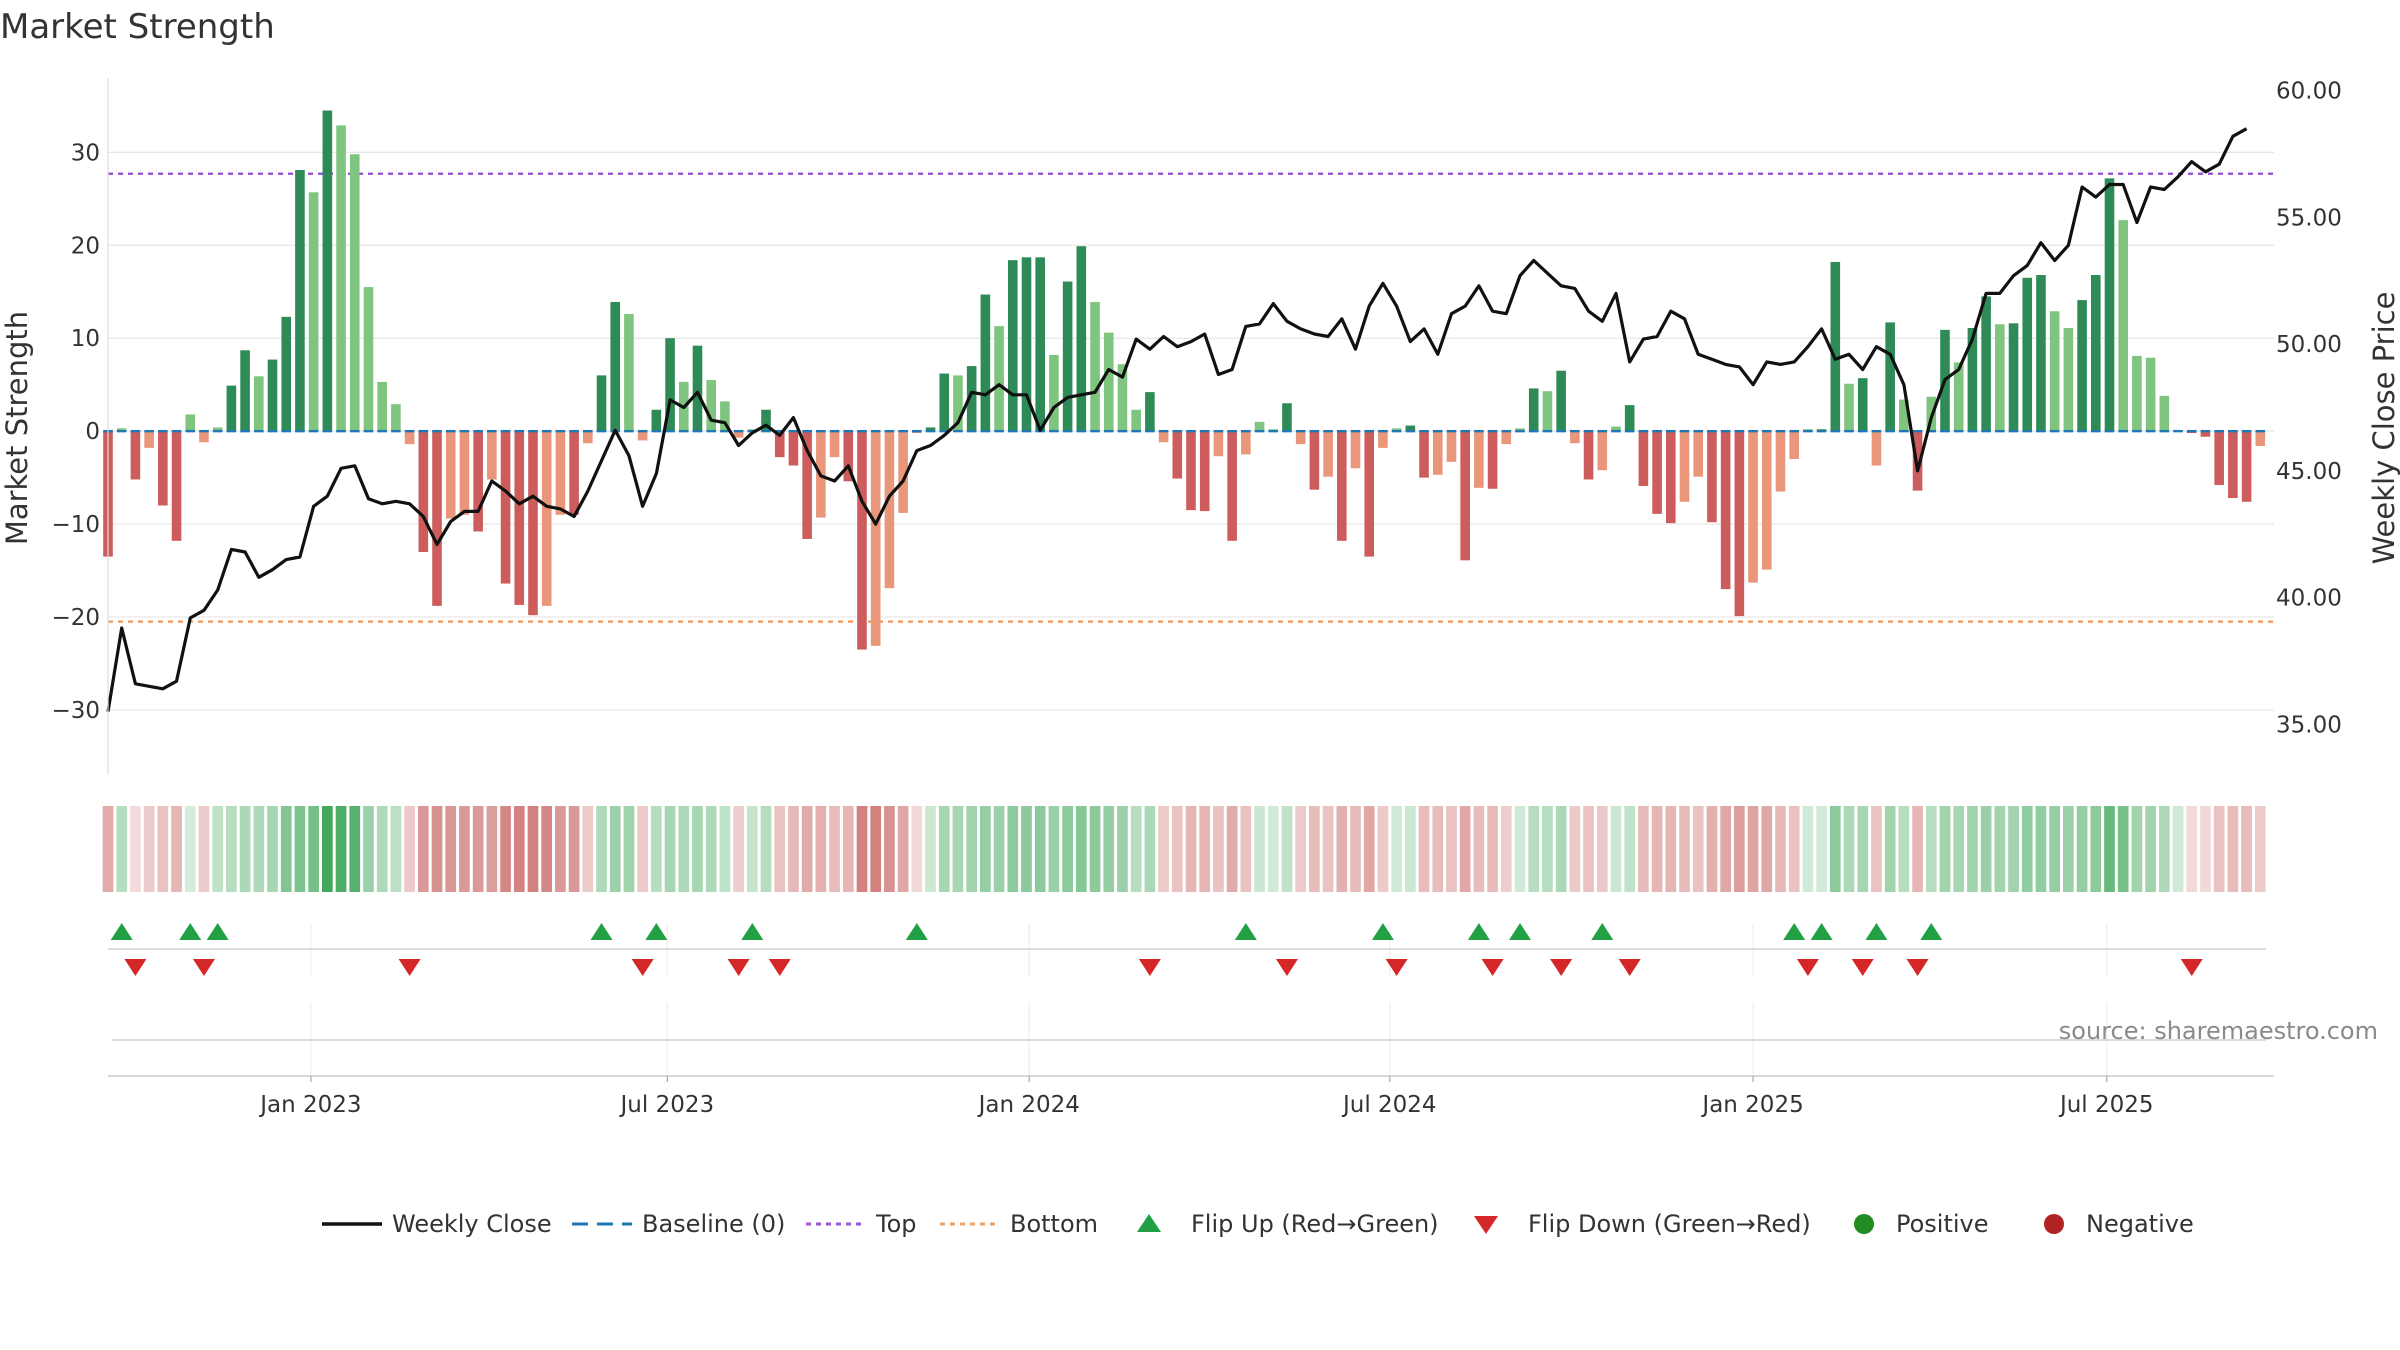 The image size is (2400, 1350). What do you see at coordinates (1864, 1224) in the screenshot?
I see `legend-swatch-circle` at bounding box center [1864, 1224].